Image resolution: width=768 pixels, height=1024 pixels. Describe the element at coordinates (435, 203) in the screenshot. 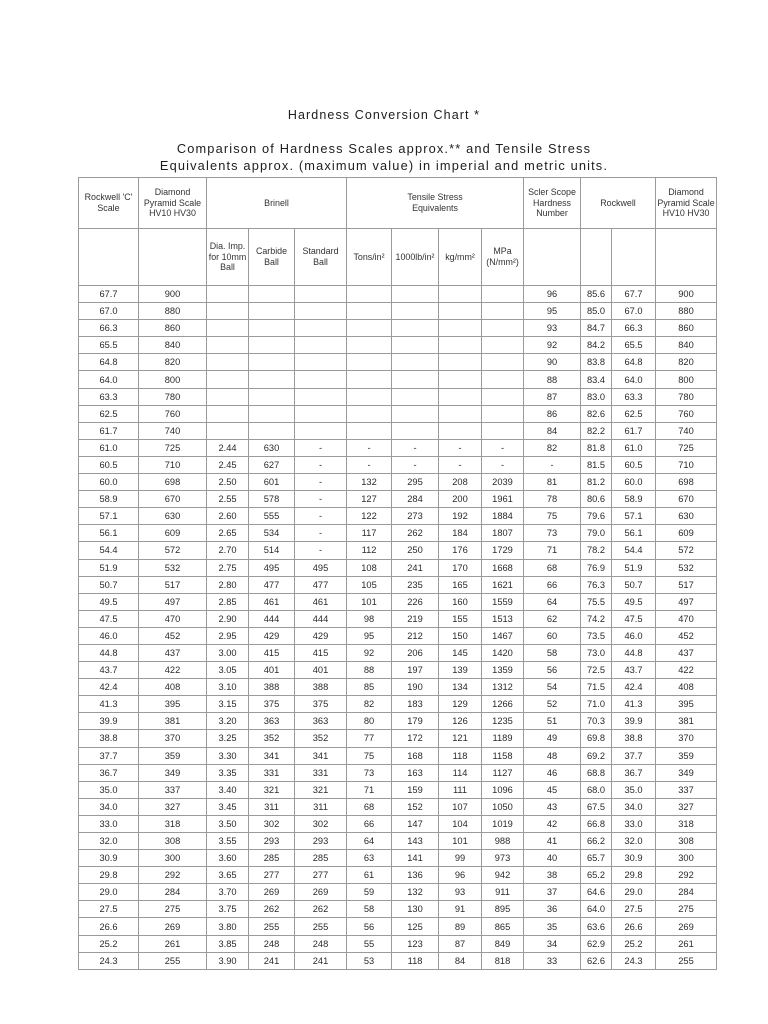

I see `column-group-header: Tensile Stress Equivalents` at that location.